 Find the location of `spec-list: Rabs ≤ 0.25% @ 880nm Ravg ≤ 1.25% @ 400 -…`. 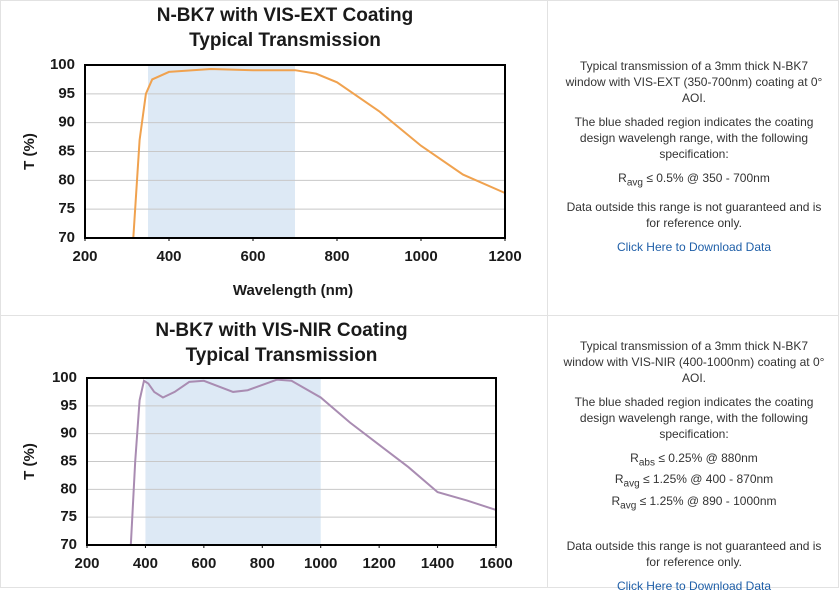

spec-list: Rabs ≤ 0.25% @ 880nm Ravg ≤ 1.25% @ 400 -… is located at coordinates (694, 482).